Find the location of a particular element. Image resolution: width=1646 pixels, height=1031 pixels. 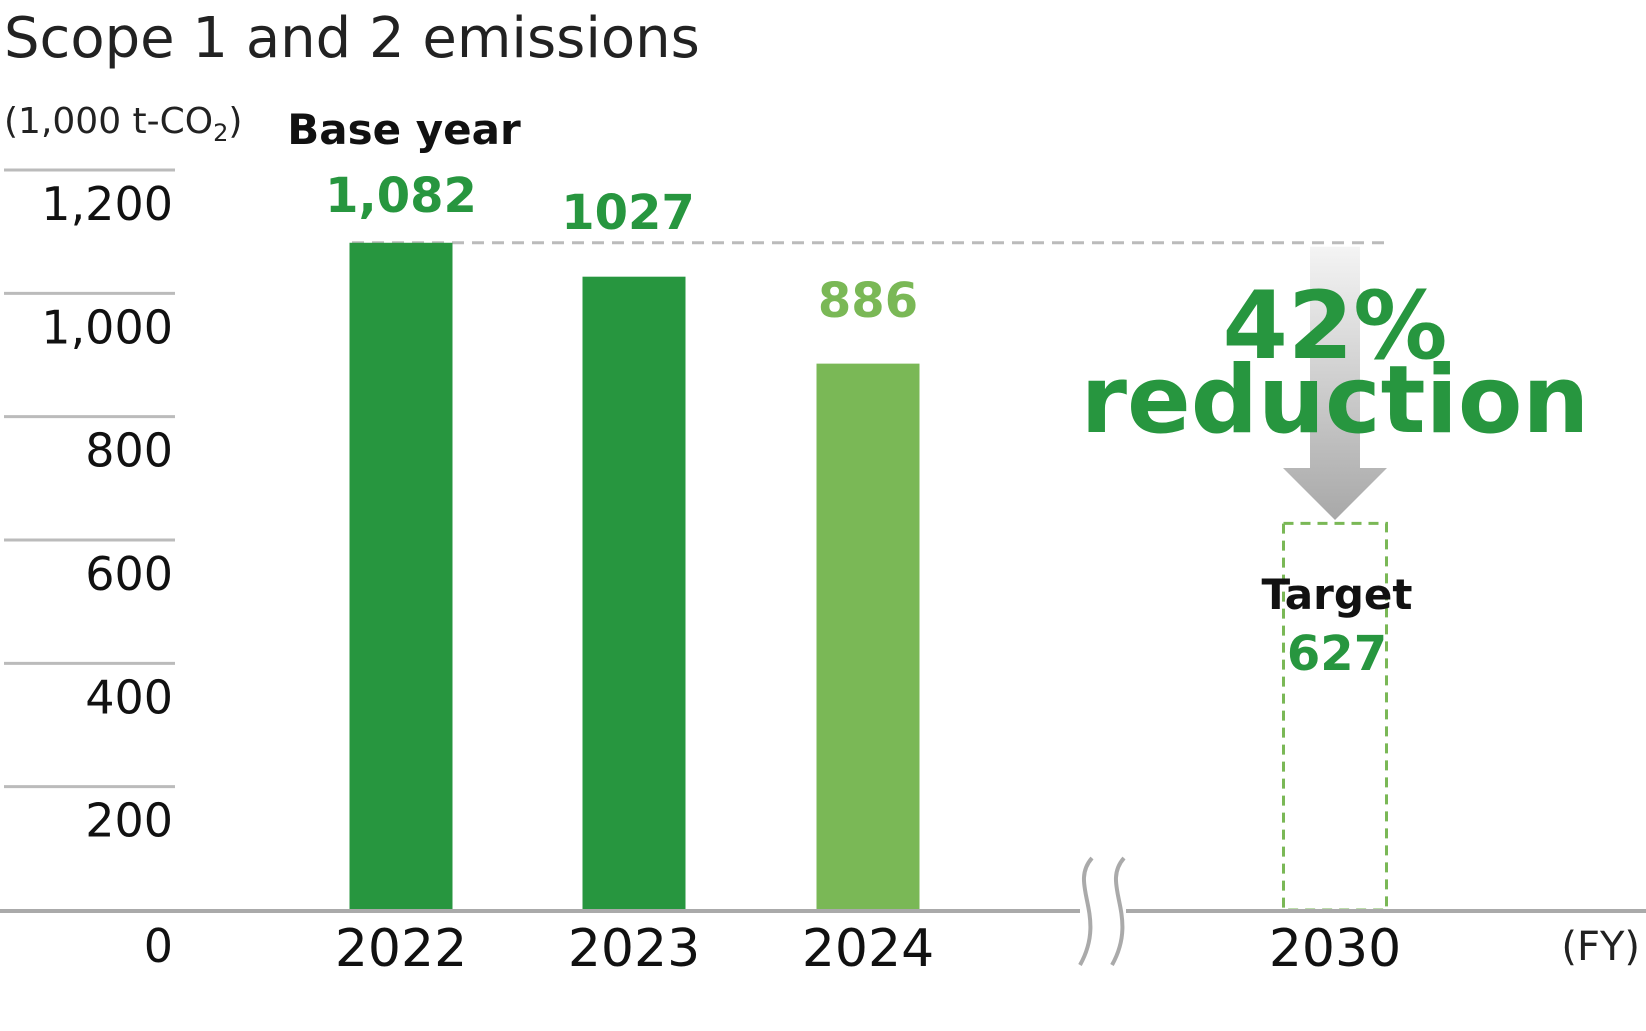

y-tick-labels: 0 200 400 600 800 1,000 1,200 is located at coordinates (107, 575).